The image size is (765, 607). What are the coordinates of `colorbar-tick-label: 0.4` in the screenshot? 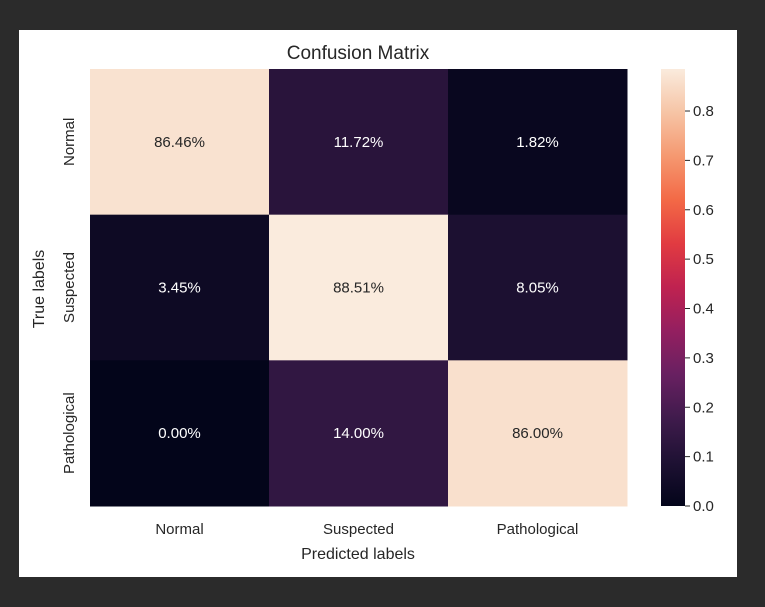 It's located at (703, 309).